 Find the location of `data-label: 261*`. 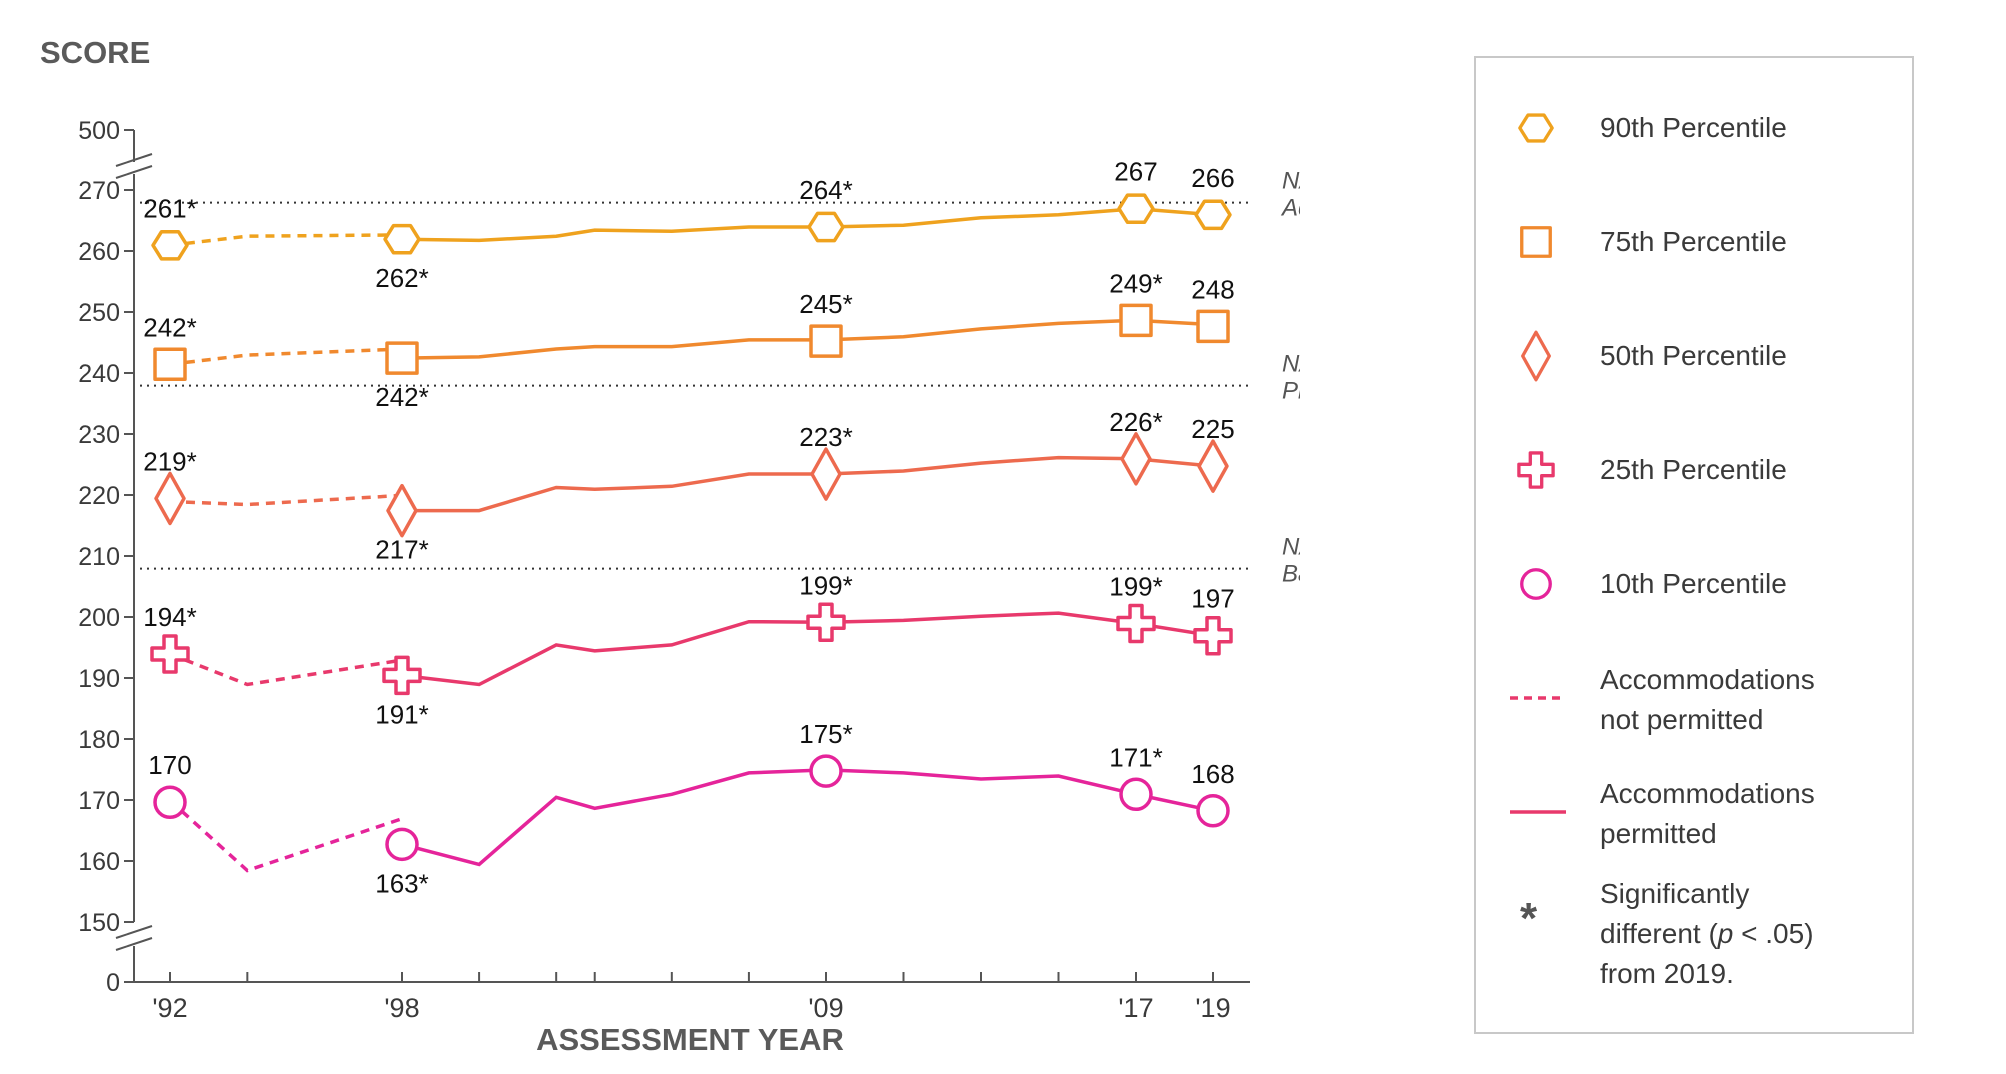

data-label: 261* is located at coordinates (170, 208).